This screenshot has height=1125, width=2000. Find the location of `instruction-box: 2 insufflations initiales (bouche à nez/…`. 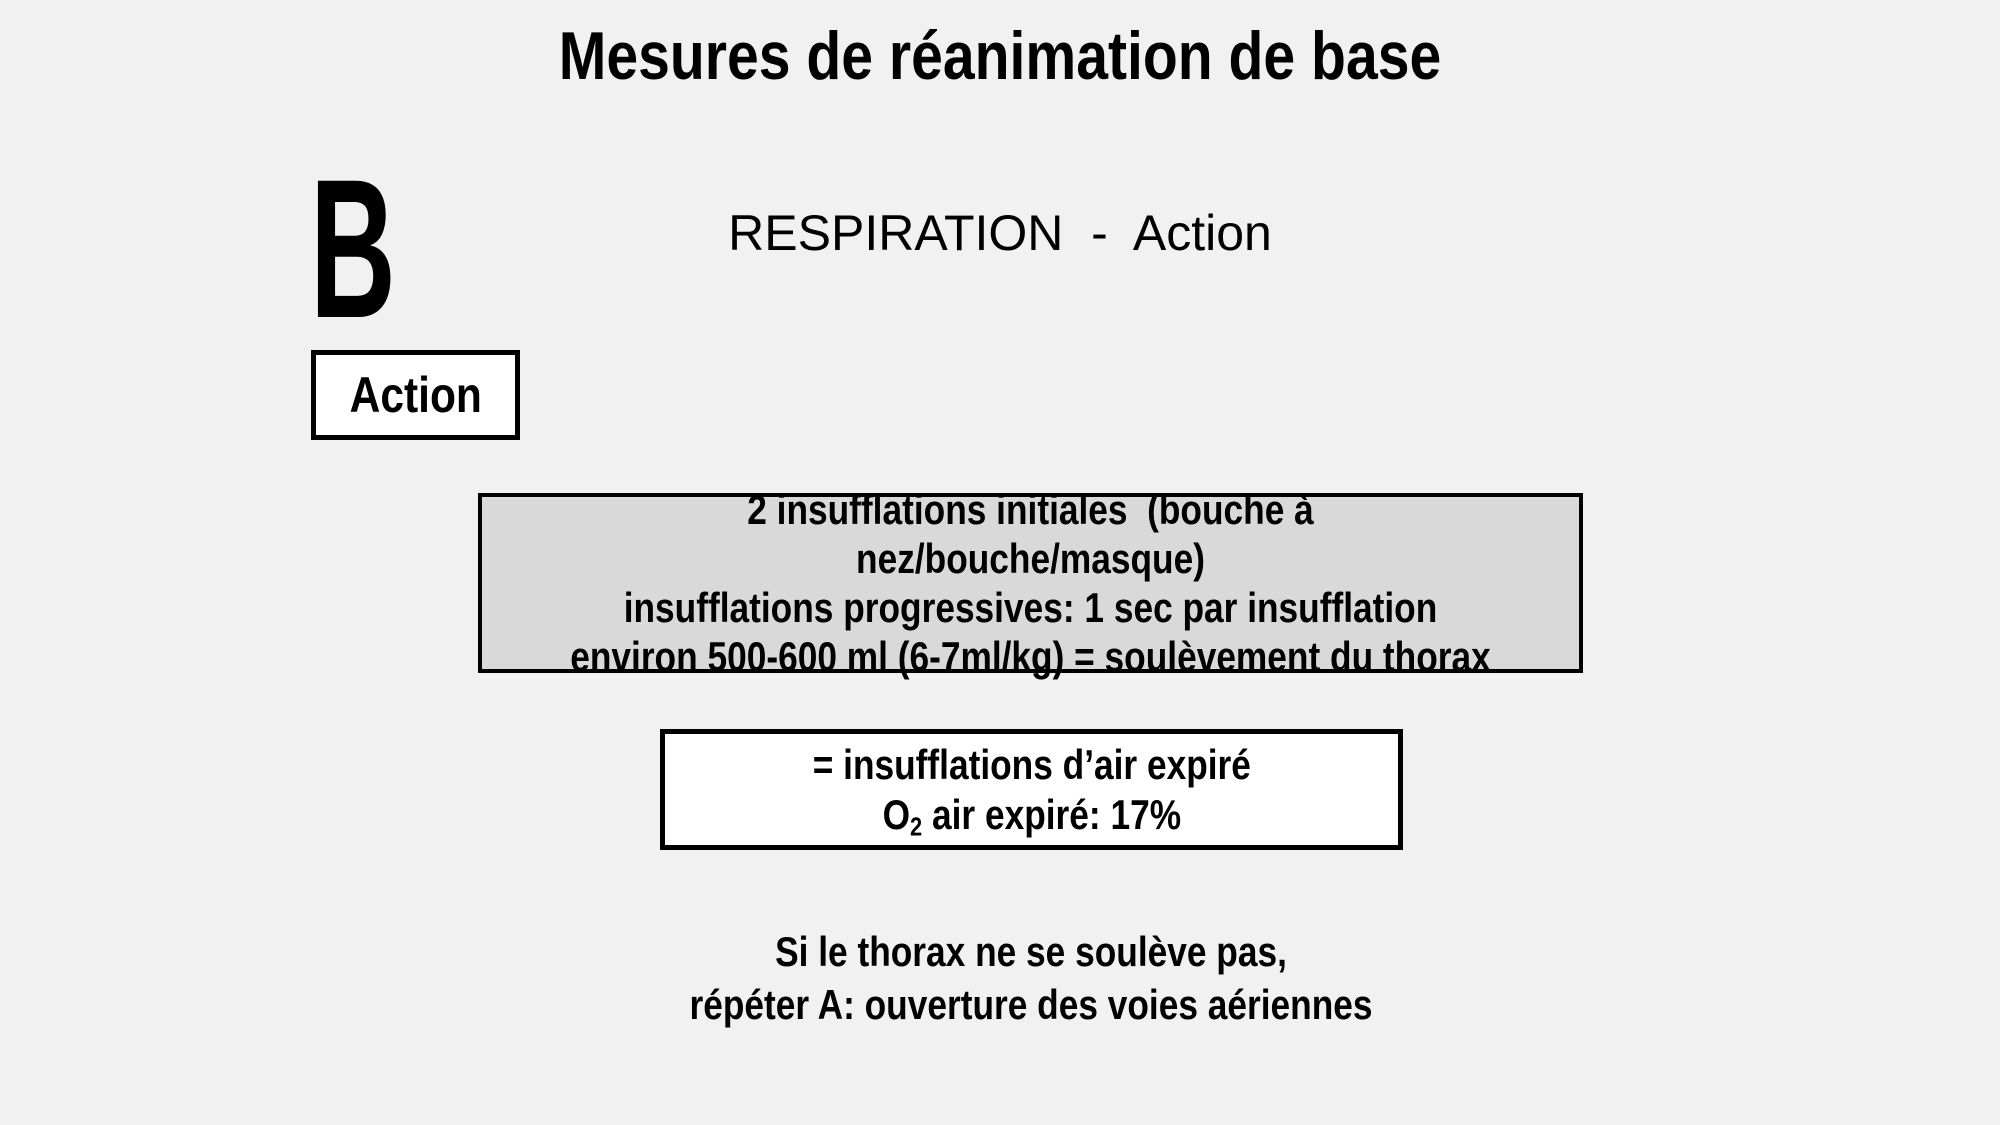

instruction-box: 2 insufflations initiales (bouche à nez/… is located at coordinates (1030, 583).